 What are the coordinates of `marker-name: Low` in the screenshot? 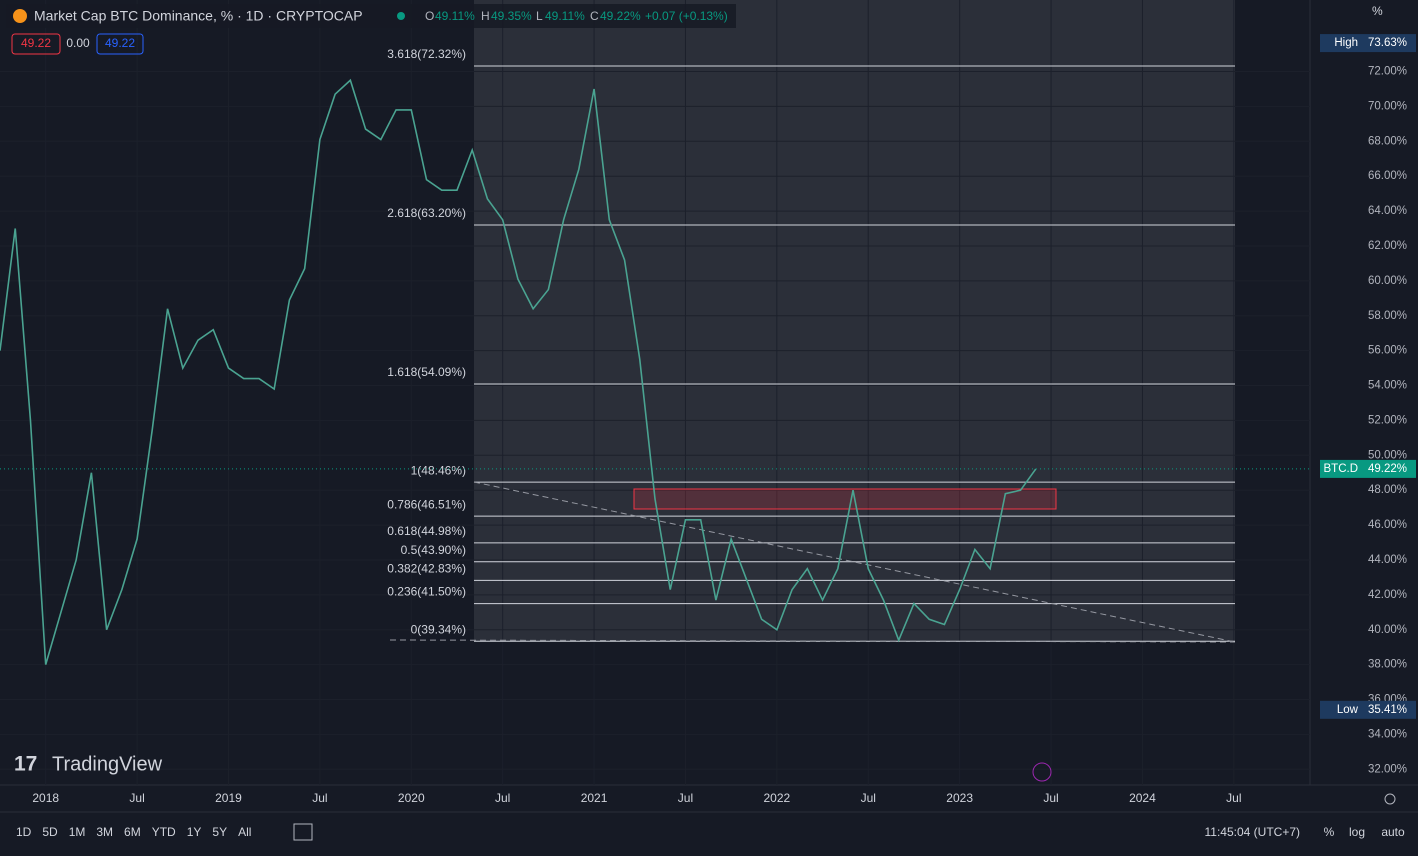 It's located at (1348, 710).